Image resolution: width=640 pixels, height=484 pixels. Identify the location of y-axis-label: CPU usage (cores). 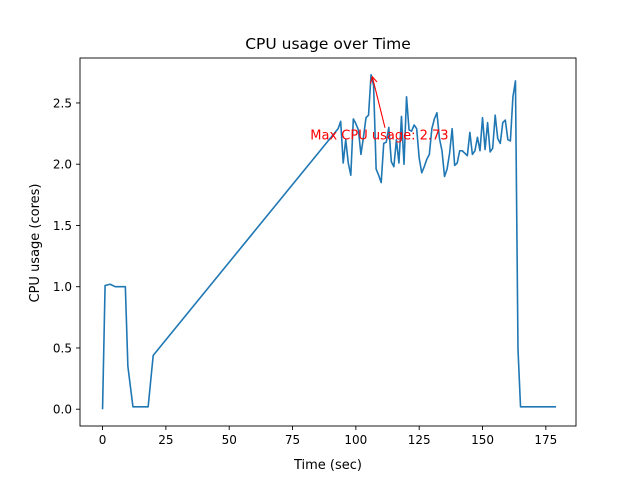
(35, 243).